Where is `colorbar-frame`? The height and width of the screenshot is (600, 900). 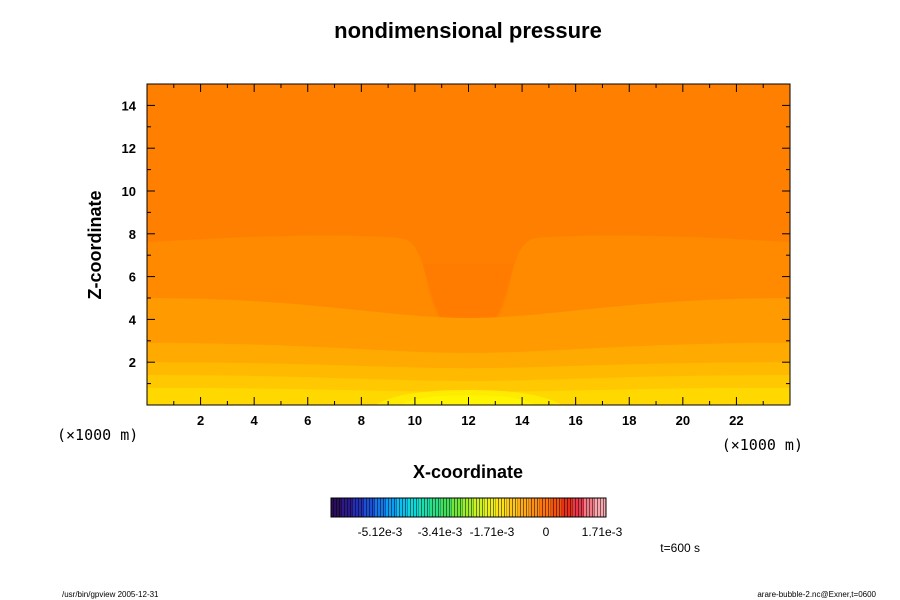
colorbar-frame is located at coordinates (468, 507).